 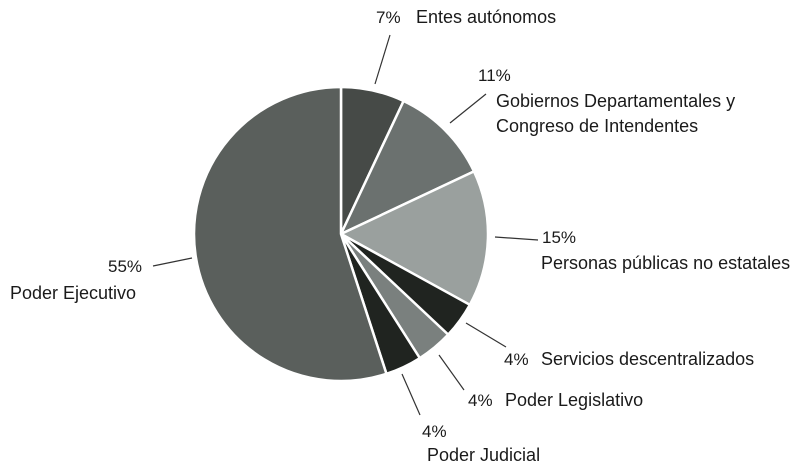 I want to click on slice-category-label: Poder Ejecutivo, so click(x=73, y=293).